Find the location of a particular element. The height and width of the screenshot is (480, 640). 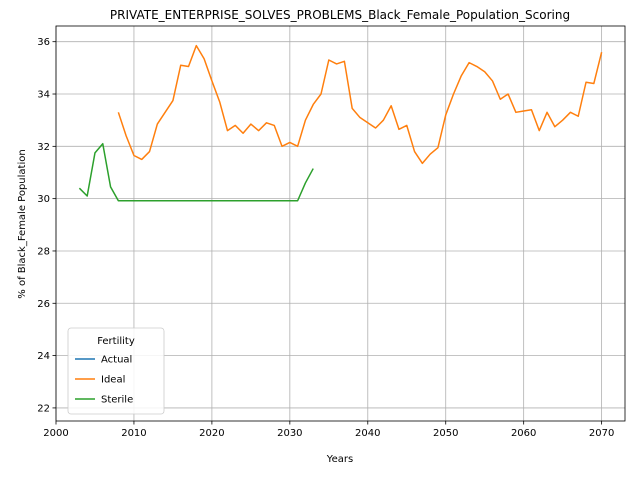

legend-label-ideal: Ideal is located at coordinates (113, 380).